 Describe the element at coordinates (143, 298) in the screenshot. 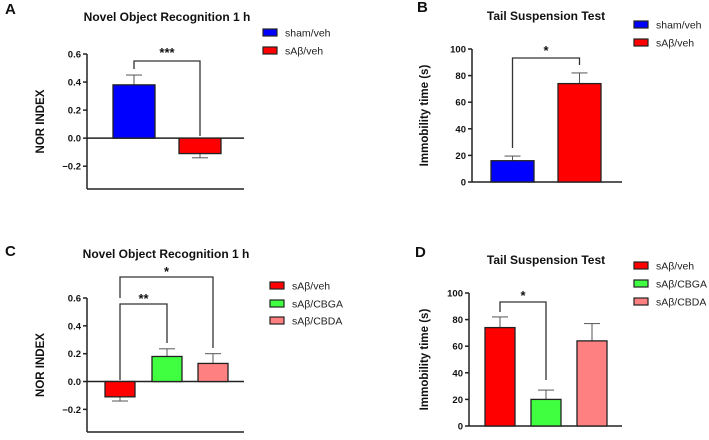

I see `significance-stars: **` at that location.